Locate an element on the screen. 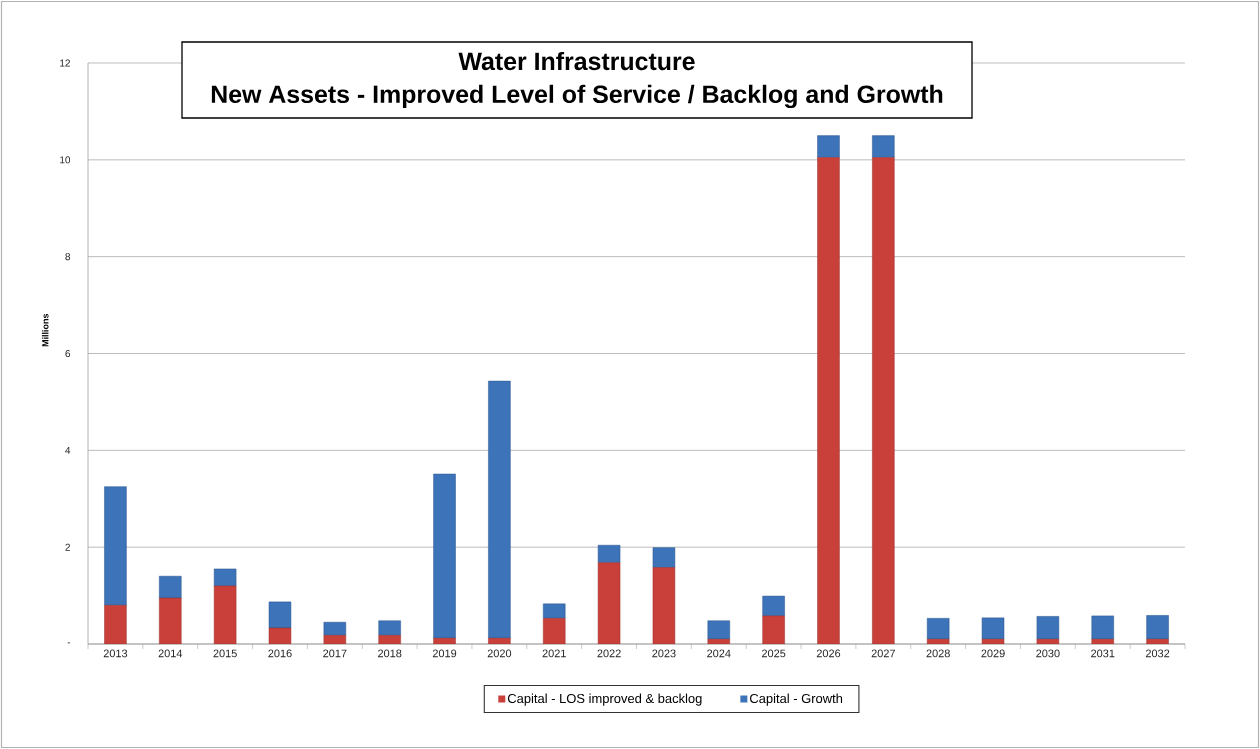 The height and width of the screenshot is (749, 1260). y-tick-label: 4 is located at coordinates (68, 450).